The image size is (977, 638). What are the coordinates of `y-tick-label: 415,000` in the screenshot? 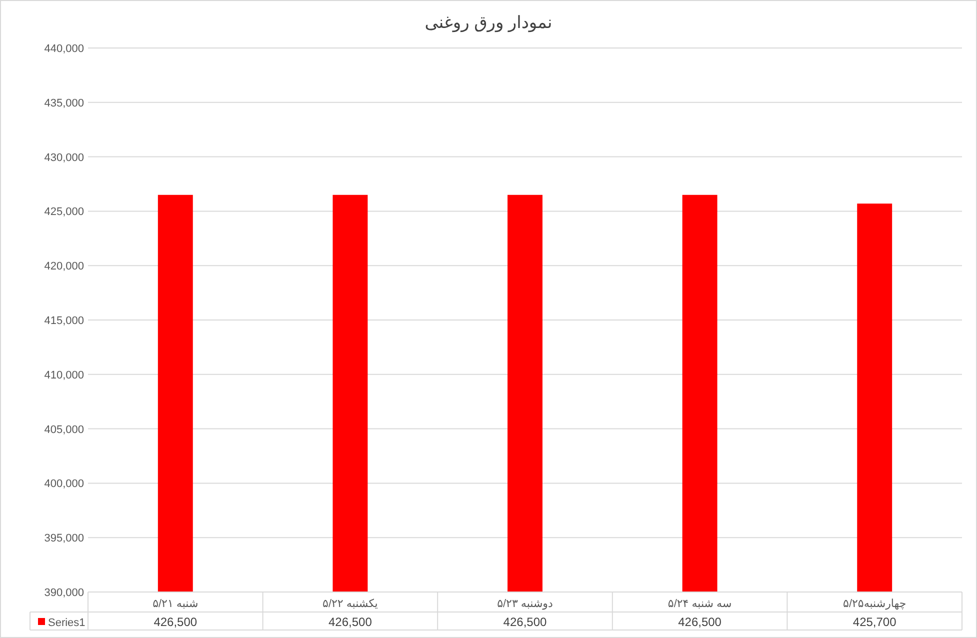 It's located at (64, 321).